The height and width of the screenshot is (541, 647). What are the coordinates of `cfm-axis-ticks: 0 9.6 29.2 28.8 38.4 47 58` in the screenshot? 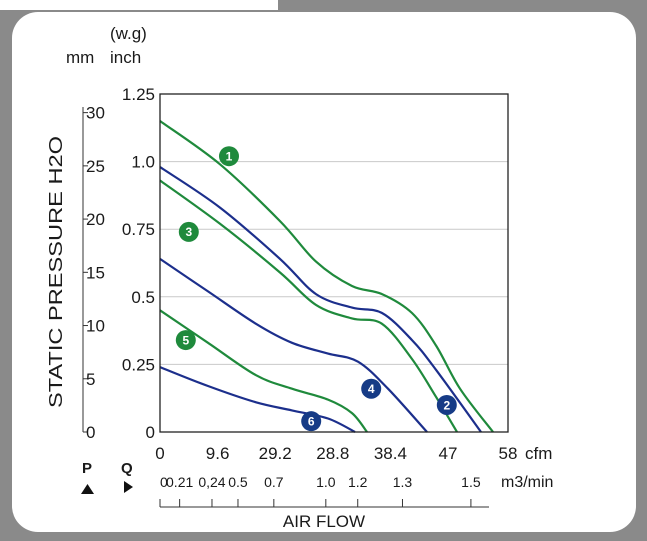 It's located at (336, 453).